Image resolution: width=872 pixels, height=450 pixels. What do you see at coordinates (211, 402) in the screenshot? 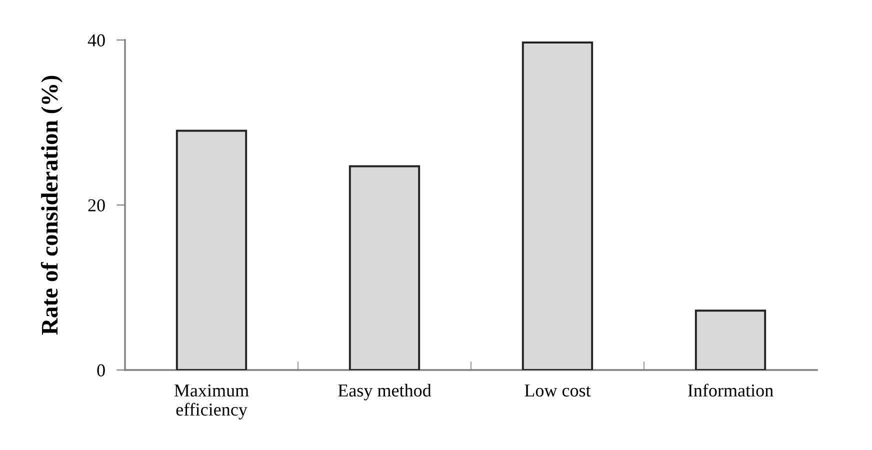
I see `x-tick-label: Maximum efficiency` at bounding box center [211, 402].